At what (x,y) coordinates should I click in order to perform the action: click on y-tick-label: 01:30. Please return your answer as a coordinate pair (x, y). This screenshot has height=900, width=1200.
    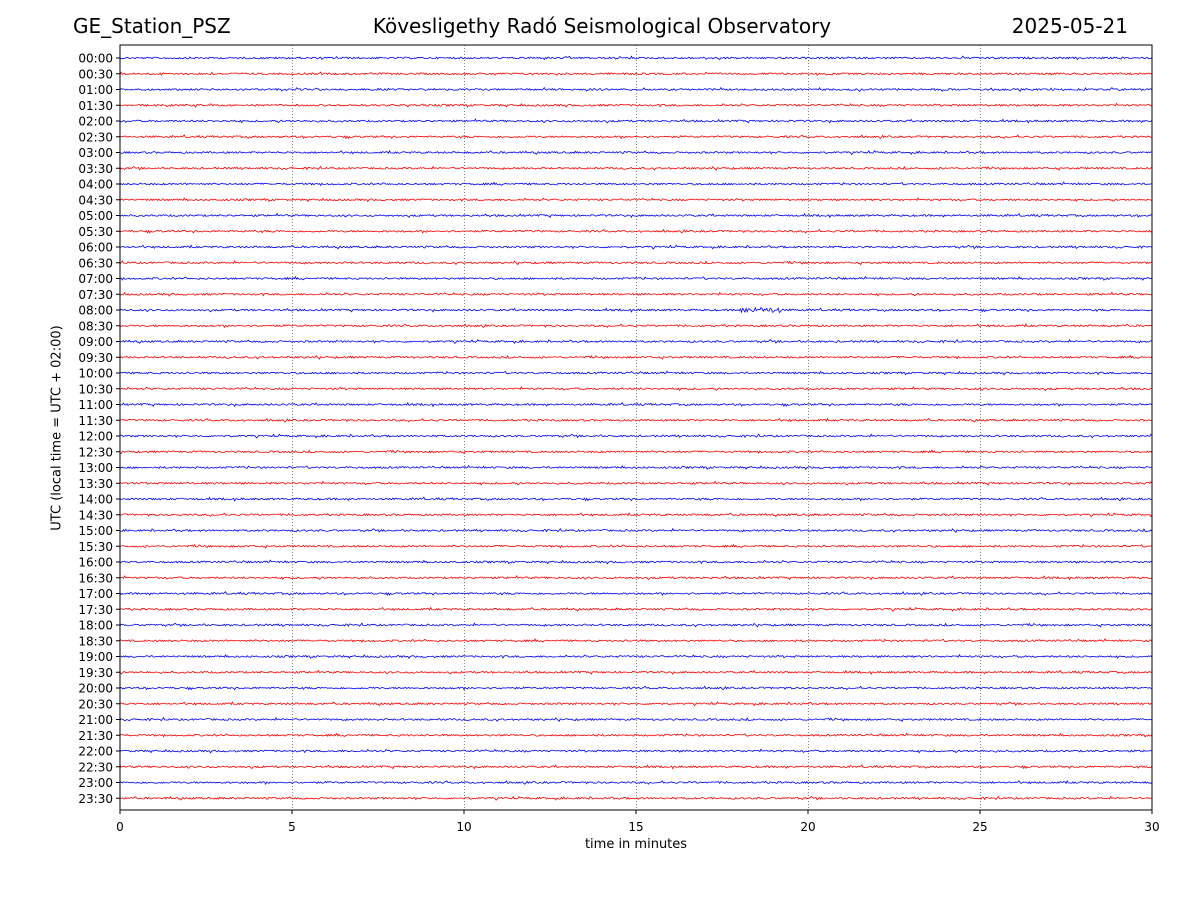
    Looking at the image, I should click on (95, 106).